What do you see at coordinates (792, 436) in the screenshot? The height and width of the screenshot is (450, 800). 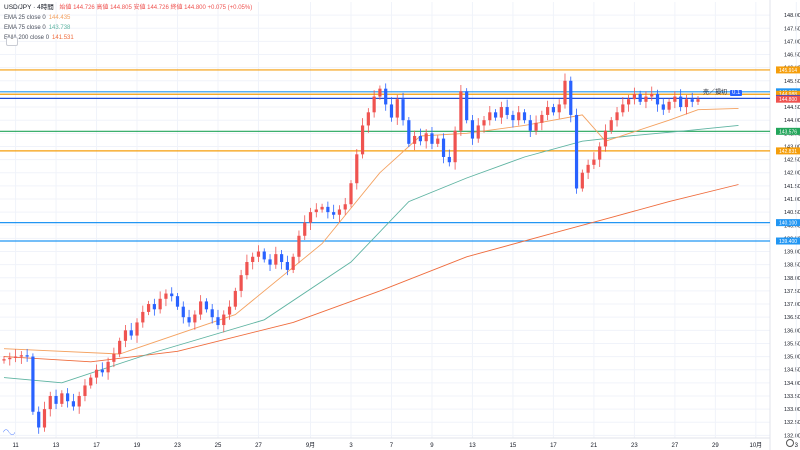 I see `y-tick-label: 132.000` at bounding box center [792, 436].